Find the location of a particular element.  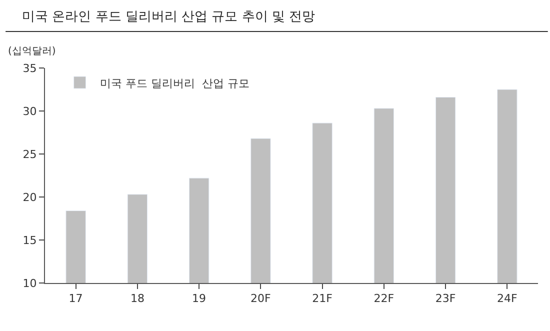

y-tick-label: 20 is located at coordinates (29, 197).